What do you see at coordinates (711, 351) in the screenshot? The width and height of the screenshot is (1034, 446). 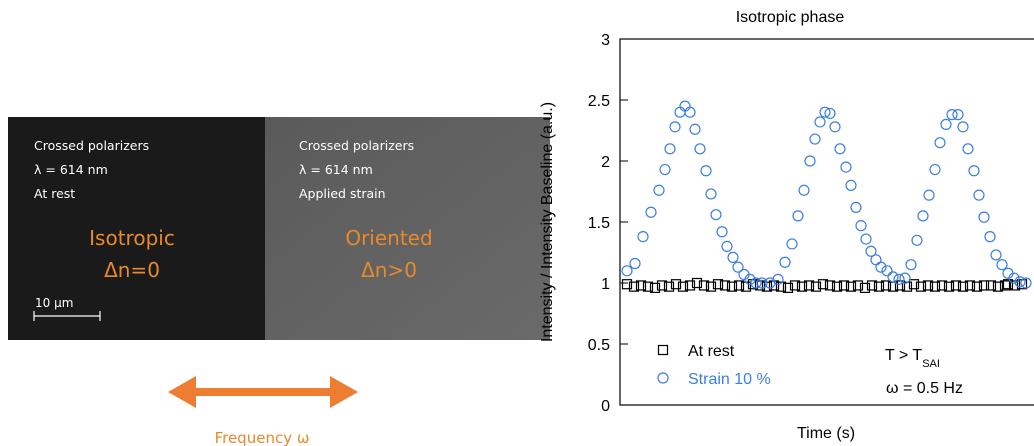 I see `legend-label: At rest` at bounding box center [711, 351].